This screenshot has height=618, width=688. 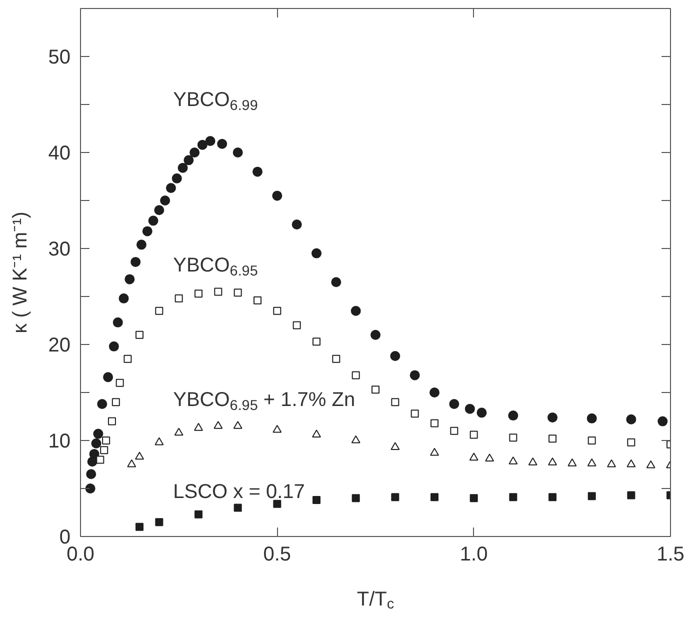 What do you see at coordinates (59, 57) in the screenshot?
I see `y-tick-label: 50` at bounding box center [59, 57].